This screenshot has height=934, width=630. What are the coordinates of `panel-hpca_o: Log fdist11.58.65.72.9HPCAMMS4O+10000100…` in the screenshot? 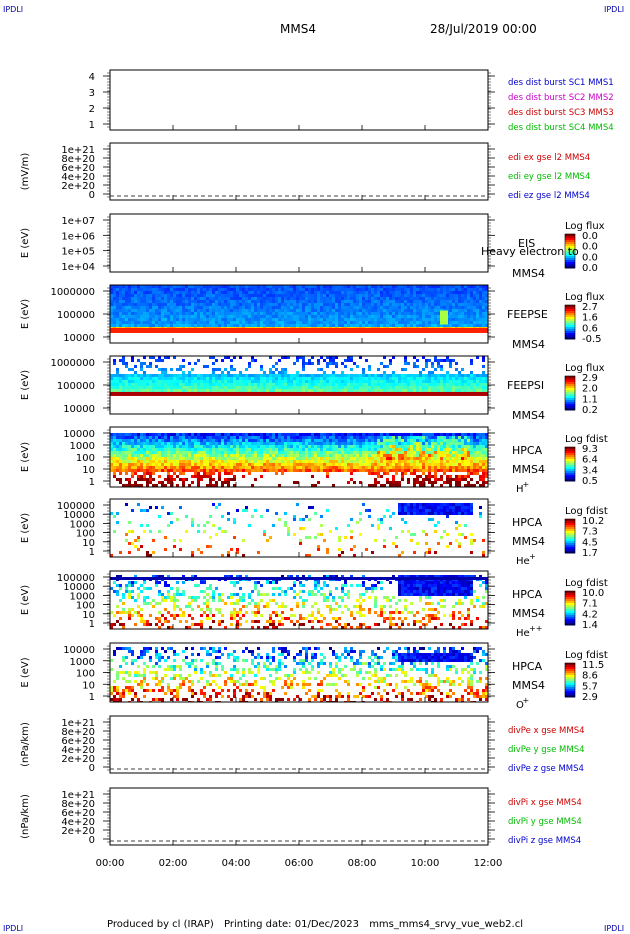 It's located at (314, 676).